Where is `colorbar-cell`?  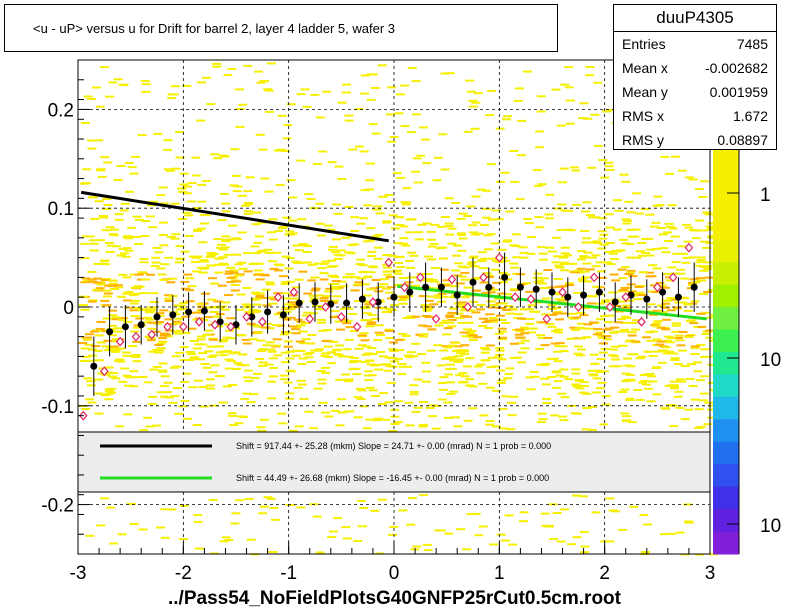 colorbar-cell is located at coordinates (726, 319).